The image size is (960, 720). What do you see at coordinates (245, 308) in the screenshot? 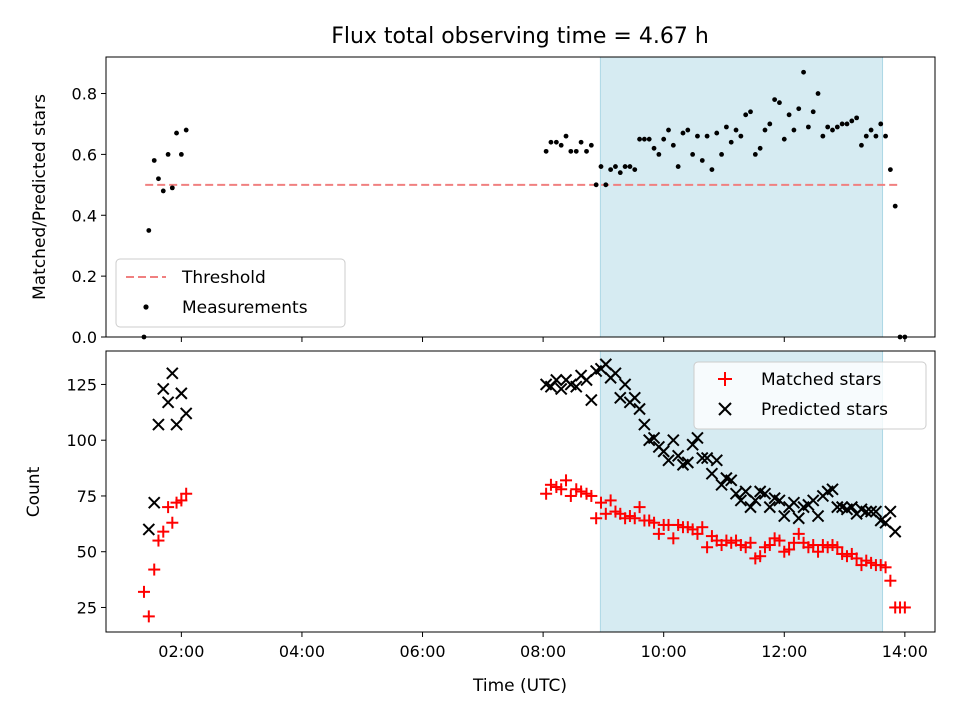
I see `legend-measurements-label: Measurements` at bounding box center [245, 308].